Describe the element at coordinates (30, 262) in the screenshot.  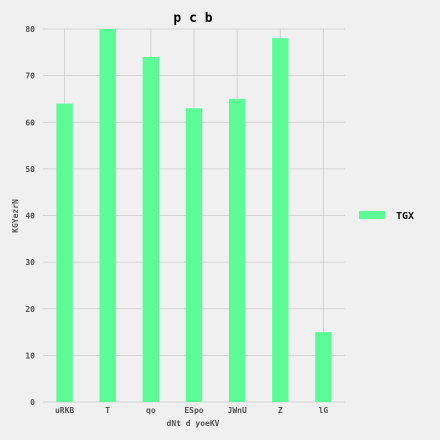
I see `y-tick-label: 30` at that location.